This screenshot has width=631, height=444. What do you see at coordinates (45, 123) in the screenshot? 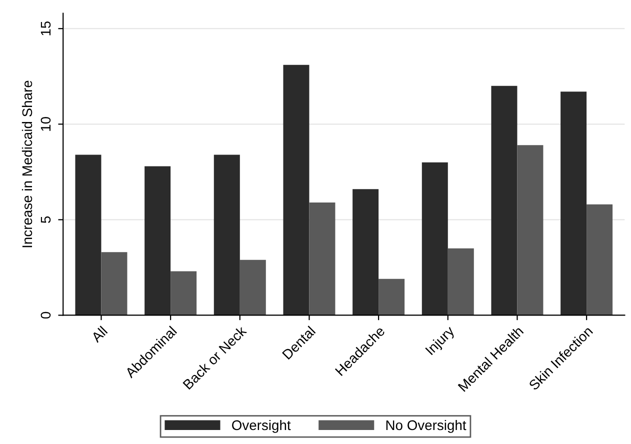
I see `y-tick-label: 10` at bounding box center [45, 123].